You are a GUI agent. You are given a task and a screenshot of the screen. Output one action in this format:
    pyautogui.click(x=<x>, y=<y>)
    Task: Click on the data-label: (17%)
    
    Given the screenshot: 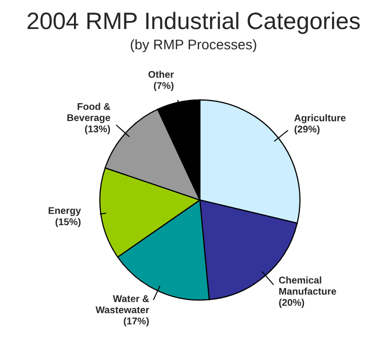 What is the action you would take?
    pyautogui.click(x=136, y=321)
    